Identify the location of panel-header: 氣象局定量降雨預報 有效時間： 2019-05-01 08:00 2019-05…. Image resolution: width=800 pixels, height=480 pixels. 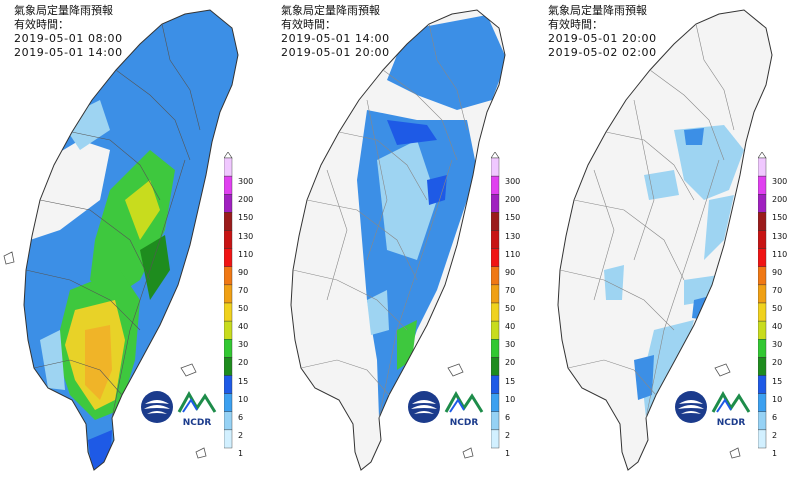
(68, 32).